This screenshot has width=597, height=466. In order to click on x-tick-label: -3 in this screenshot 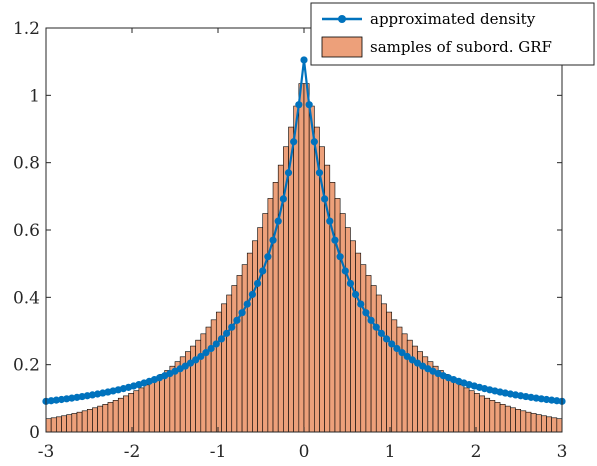, I will do `click(46, 452)`.